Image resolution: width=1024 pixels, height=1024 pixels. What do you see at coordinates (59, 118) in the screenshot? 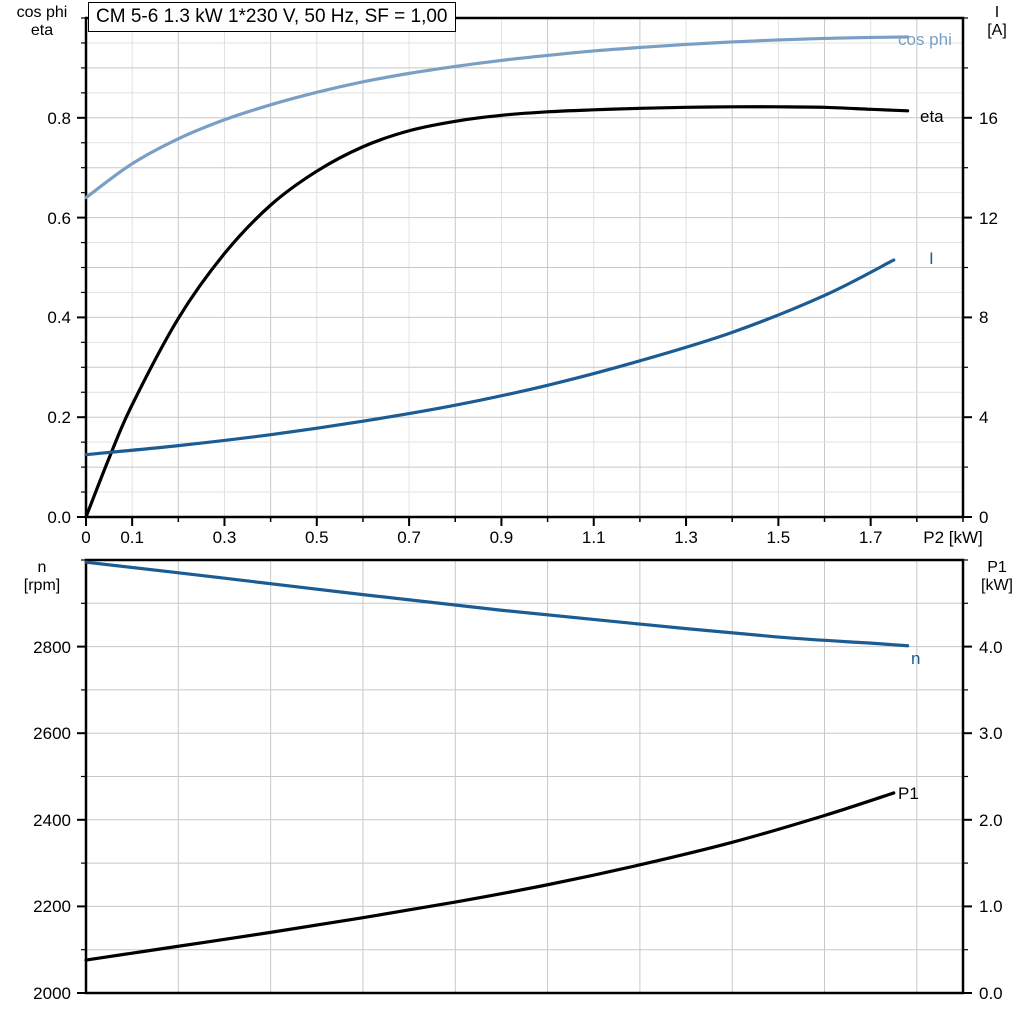
I see `top-left-tick-label: 0.8` at bounding box center [59, 118].